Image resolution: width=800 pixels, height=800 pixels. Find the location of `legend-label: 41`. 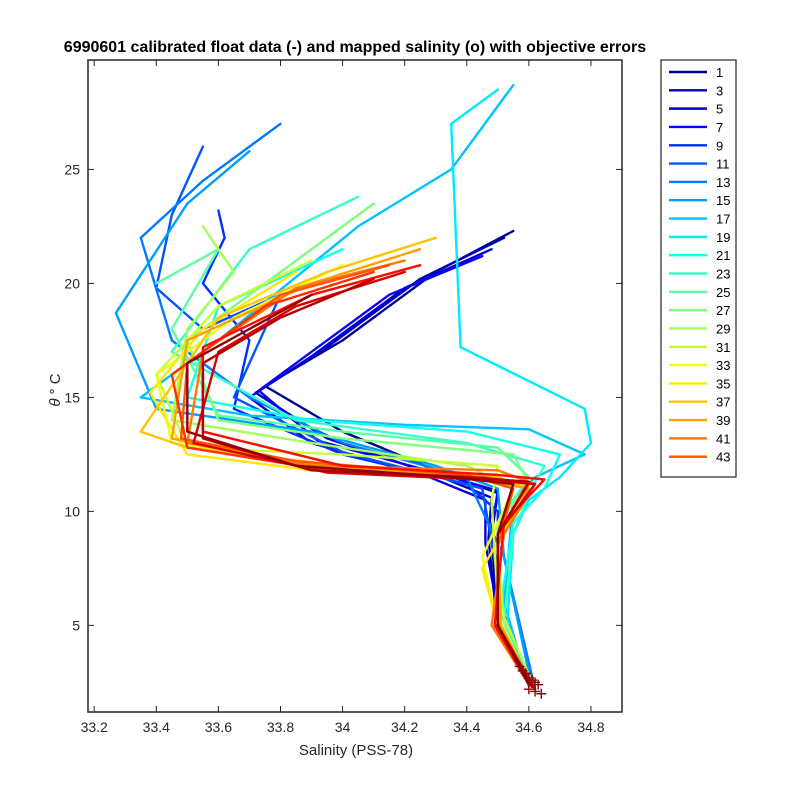

legend-label: 41 is located at coordinates (723, 438).